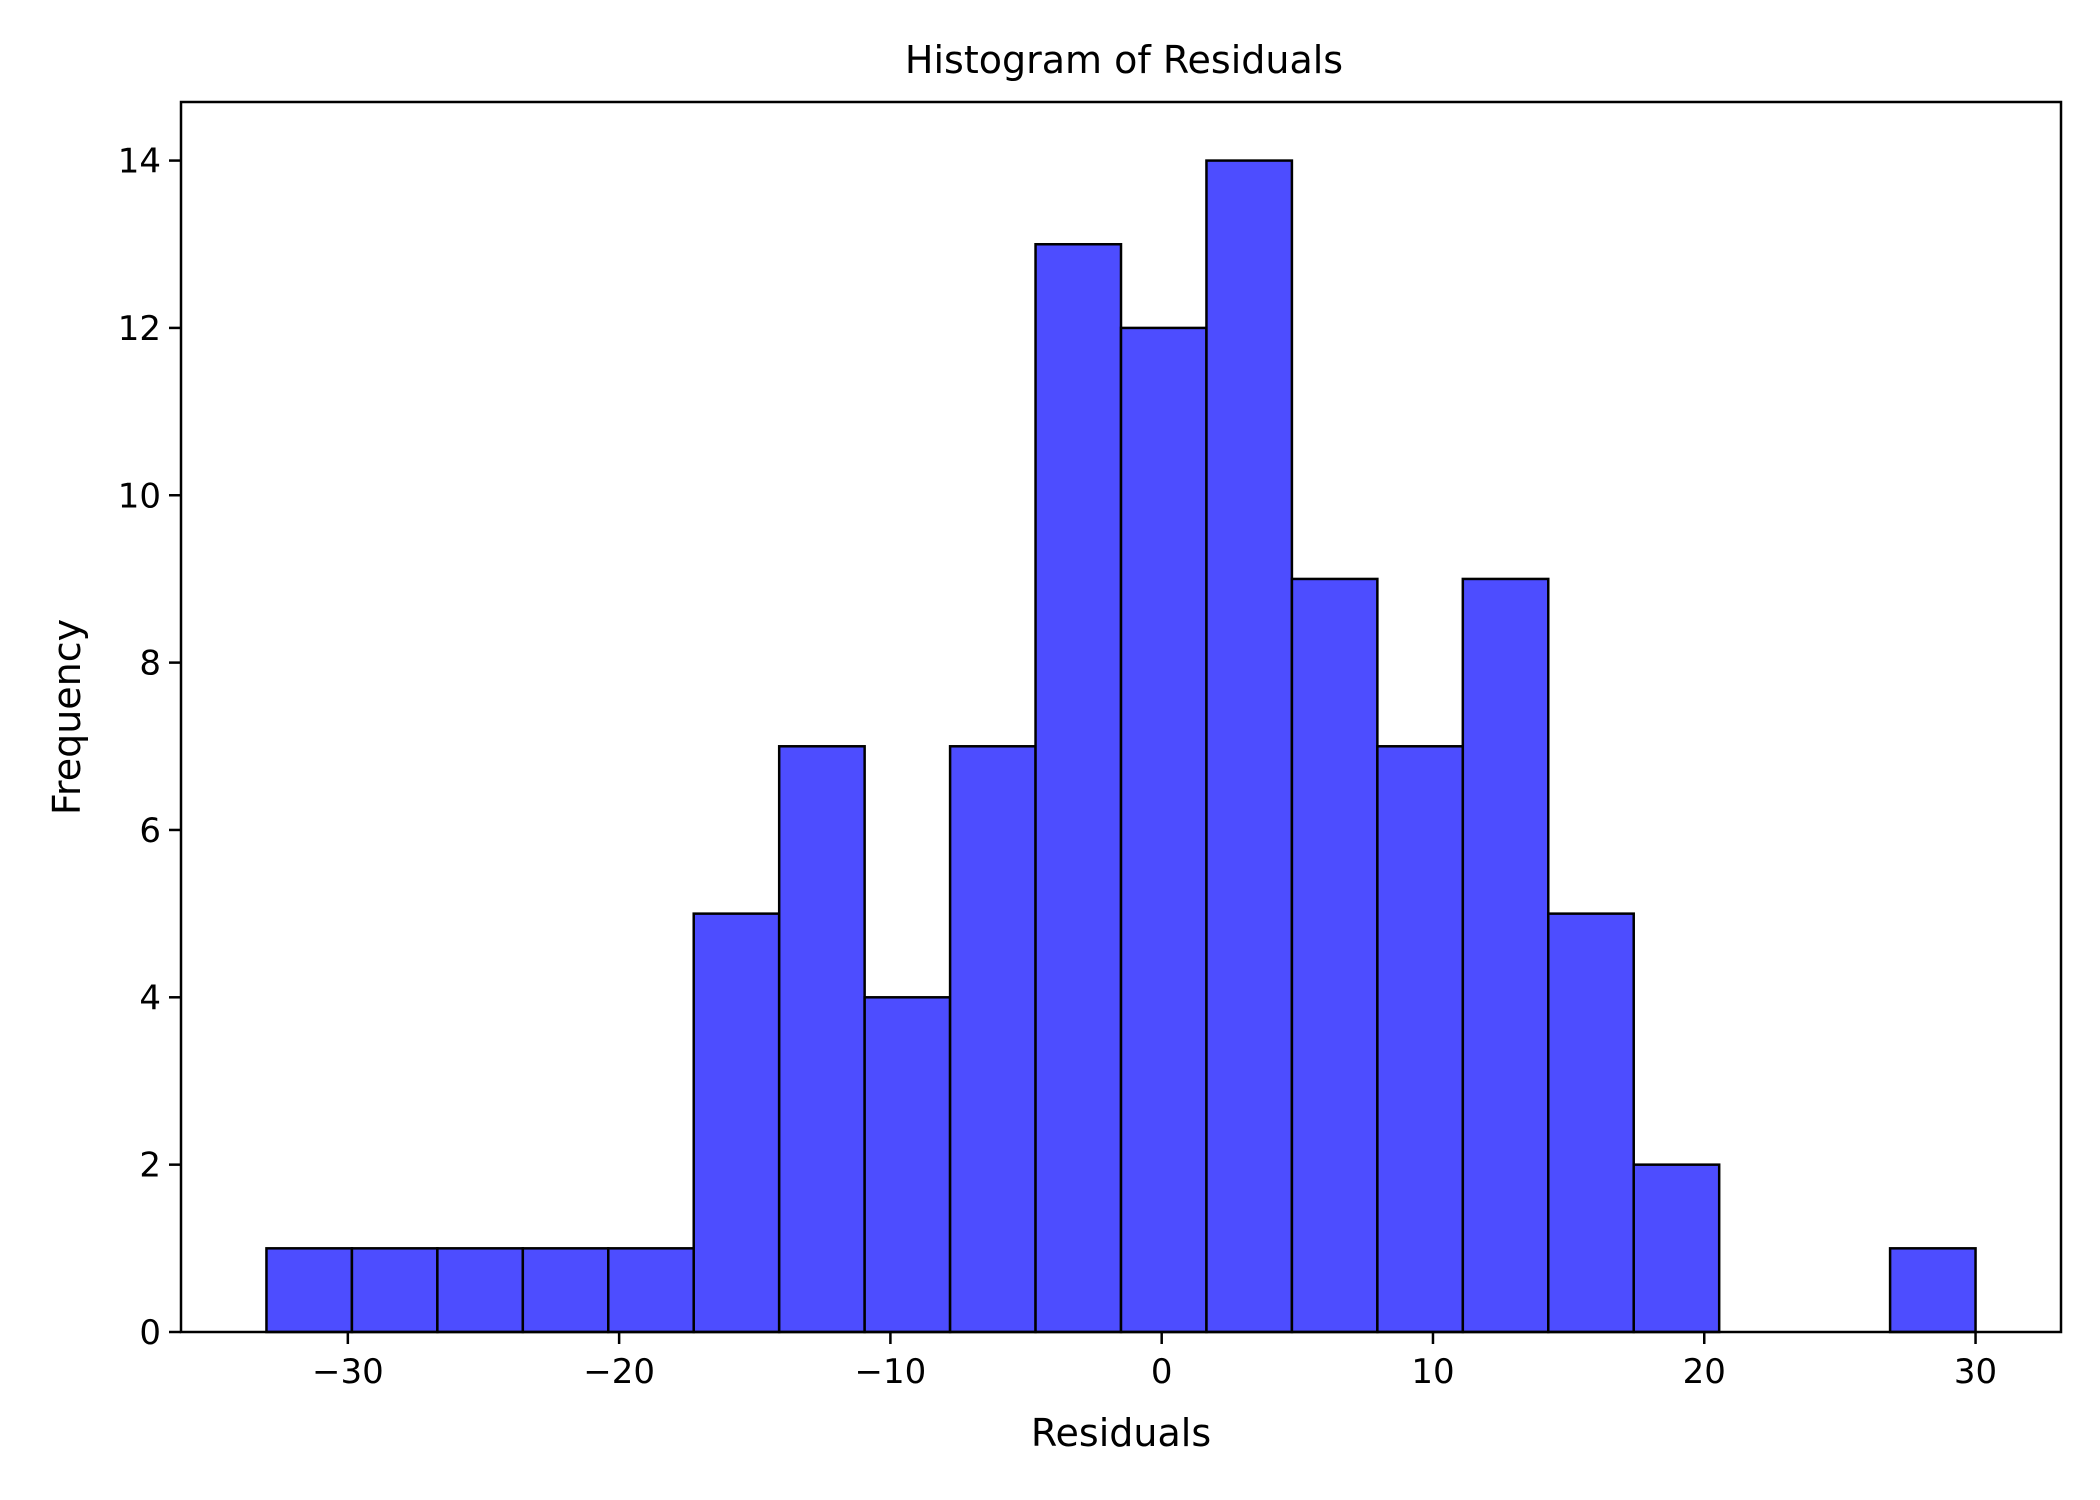 The image size is (2100, 1500). What do you see at coordinates (67, 717) in the screenshot?
I see `y-axis-label: Frequency` at bounding box center [67, 717].